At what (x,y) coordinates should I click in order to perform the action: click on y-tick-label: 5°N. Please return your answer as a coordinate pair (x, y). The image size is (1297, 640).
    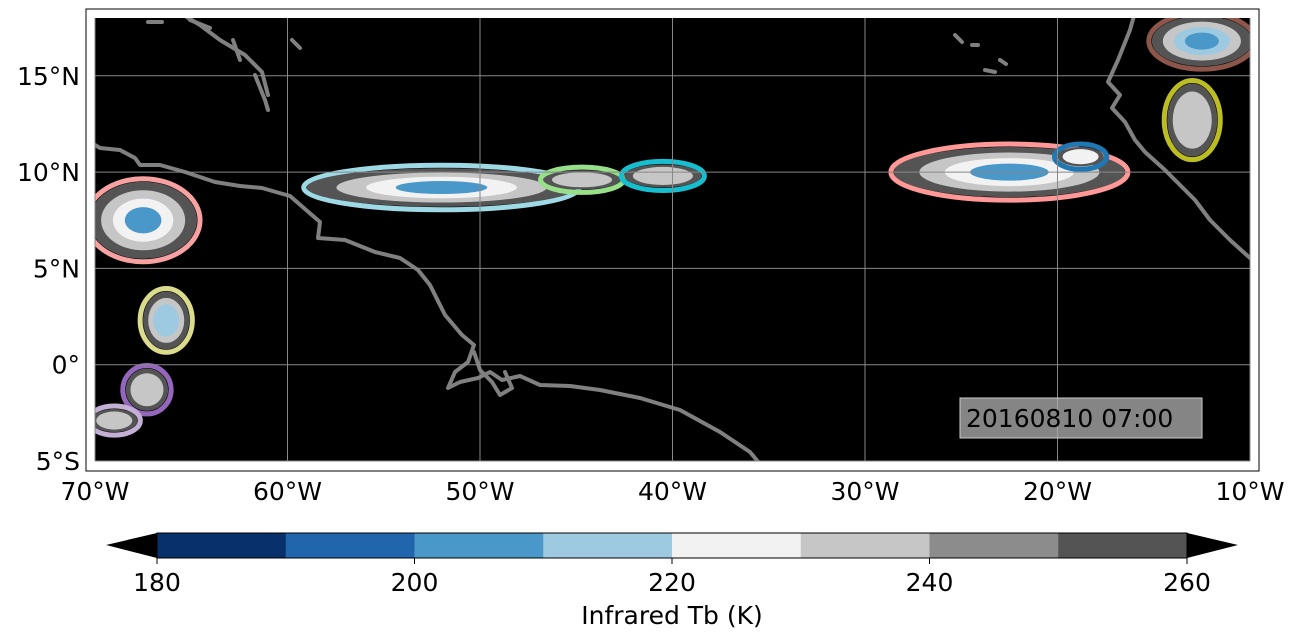
    Looking at the image, I should click on (56, 268).